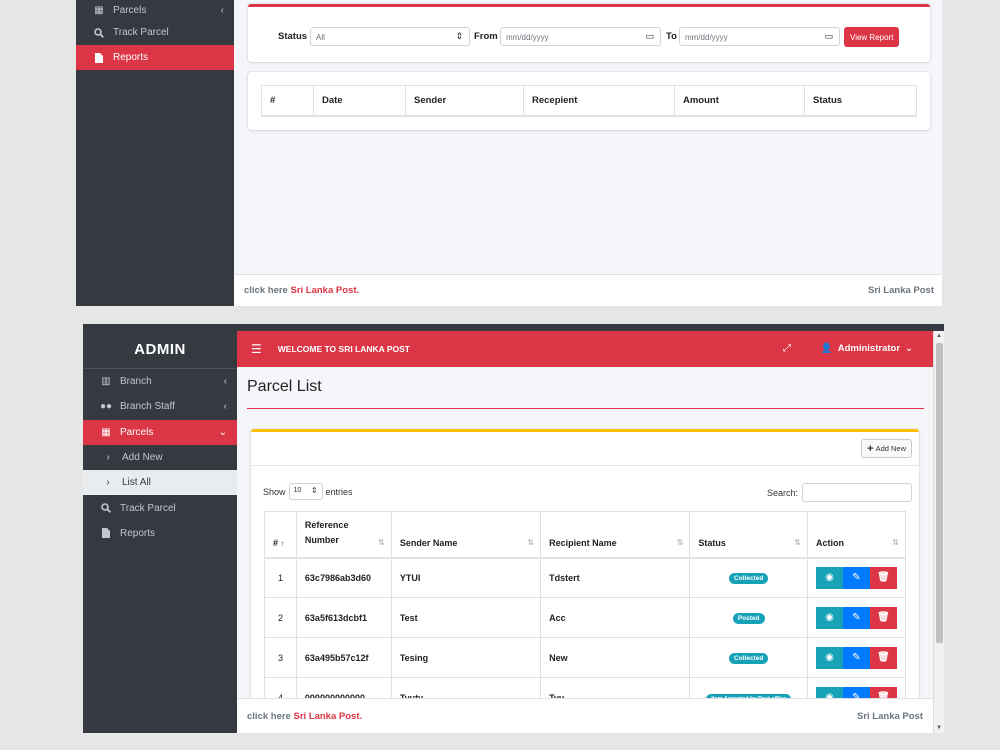  What do you see at coordinates (160, 483) in the screenshot?
I see `sidebar-item-list-all: › List All` at bounding box center [160, 483].